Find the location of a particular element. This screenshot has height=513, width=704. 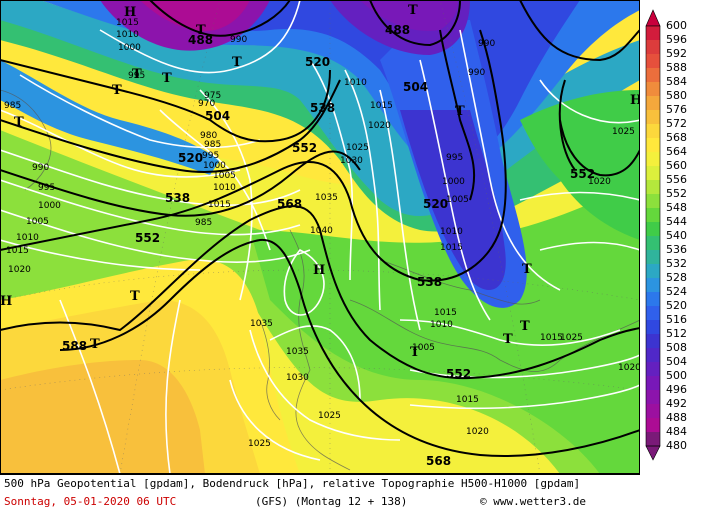

legend-label: 552 is located at coordinates (676, 193).